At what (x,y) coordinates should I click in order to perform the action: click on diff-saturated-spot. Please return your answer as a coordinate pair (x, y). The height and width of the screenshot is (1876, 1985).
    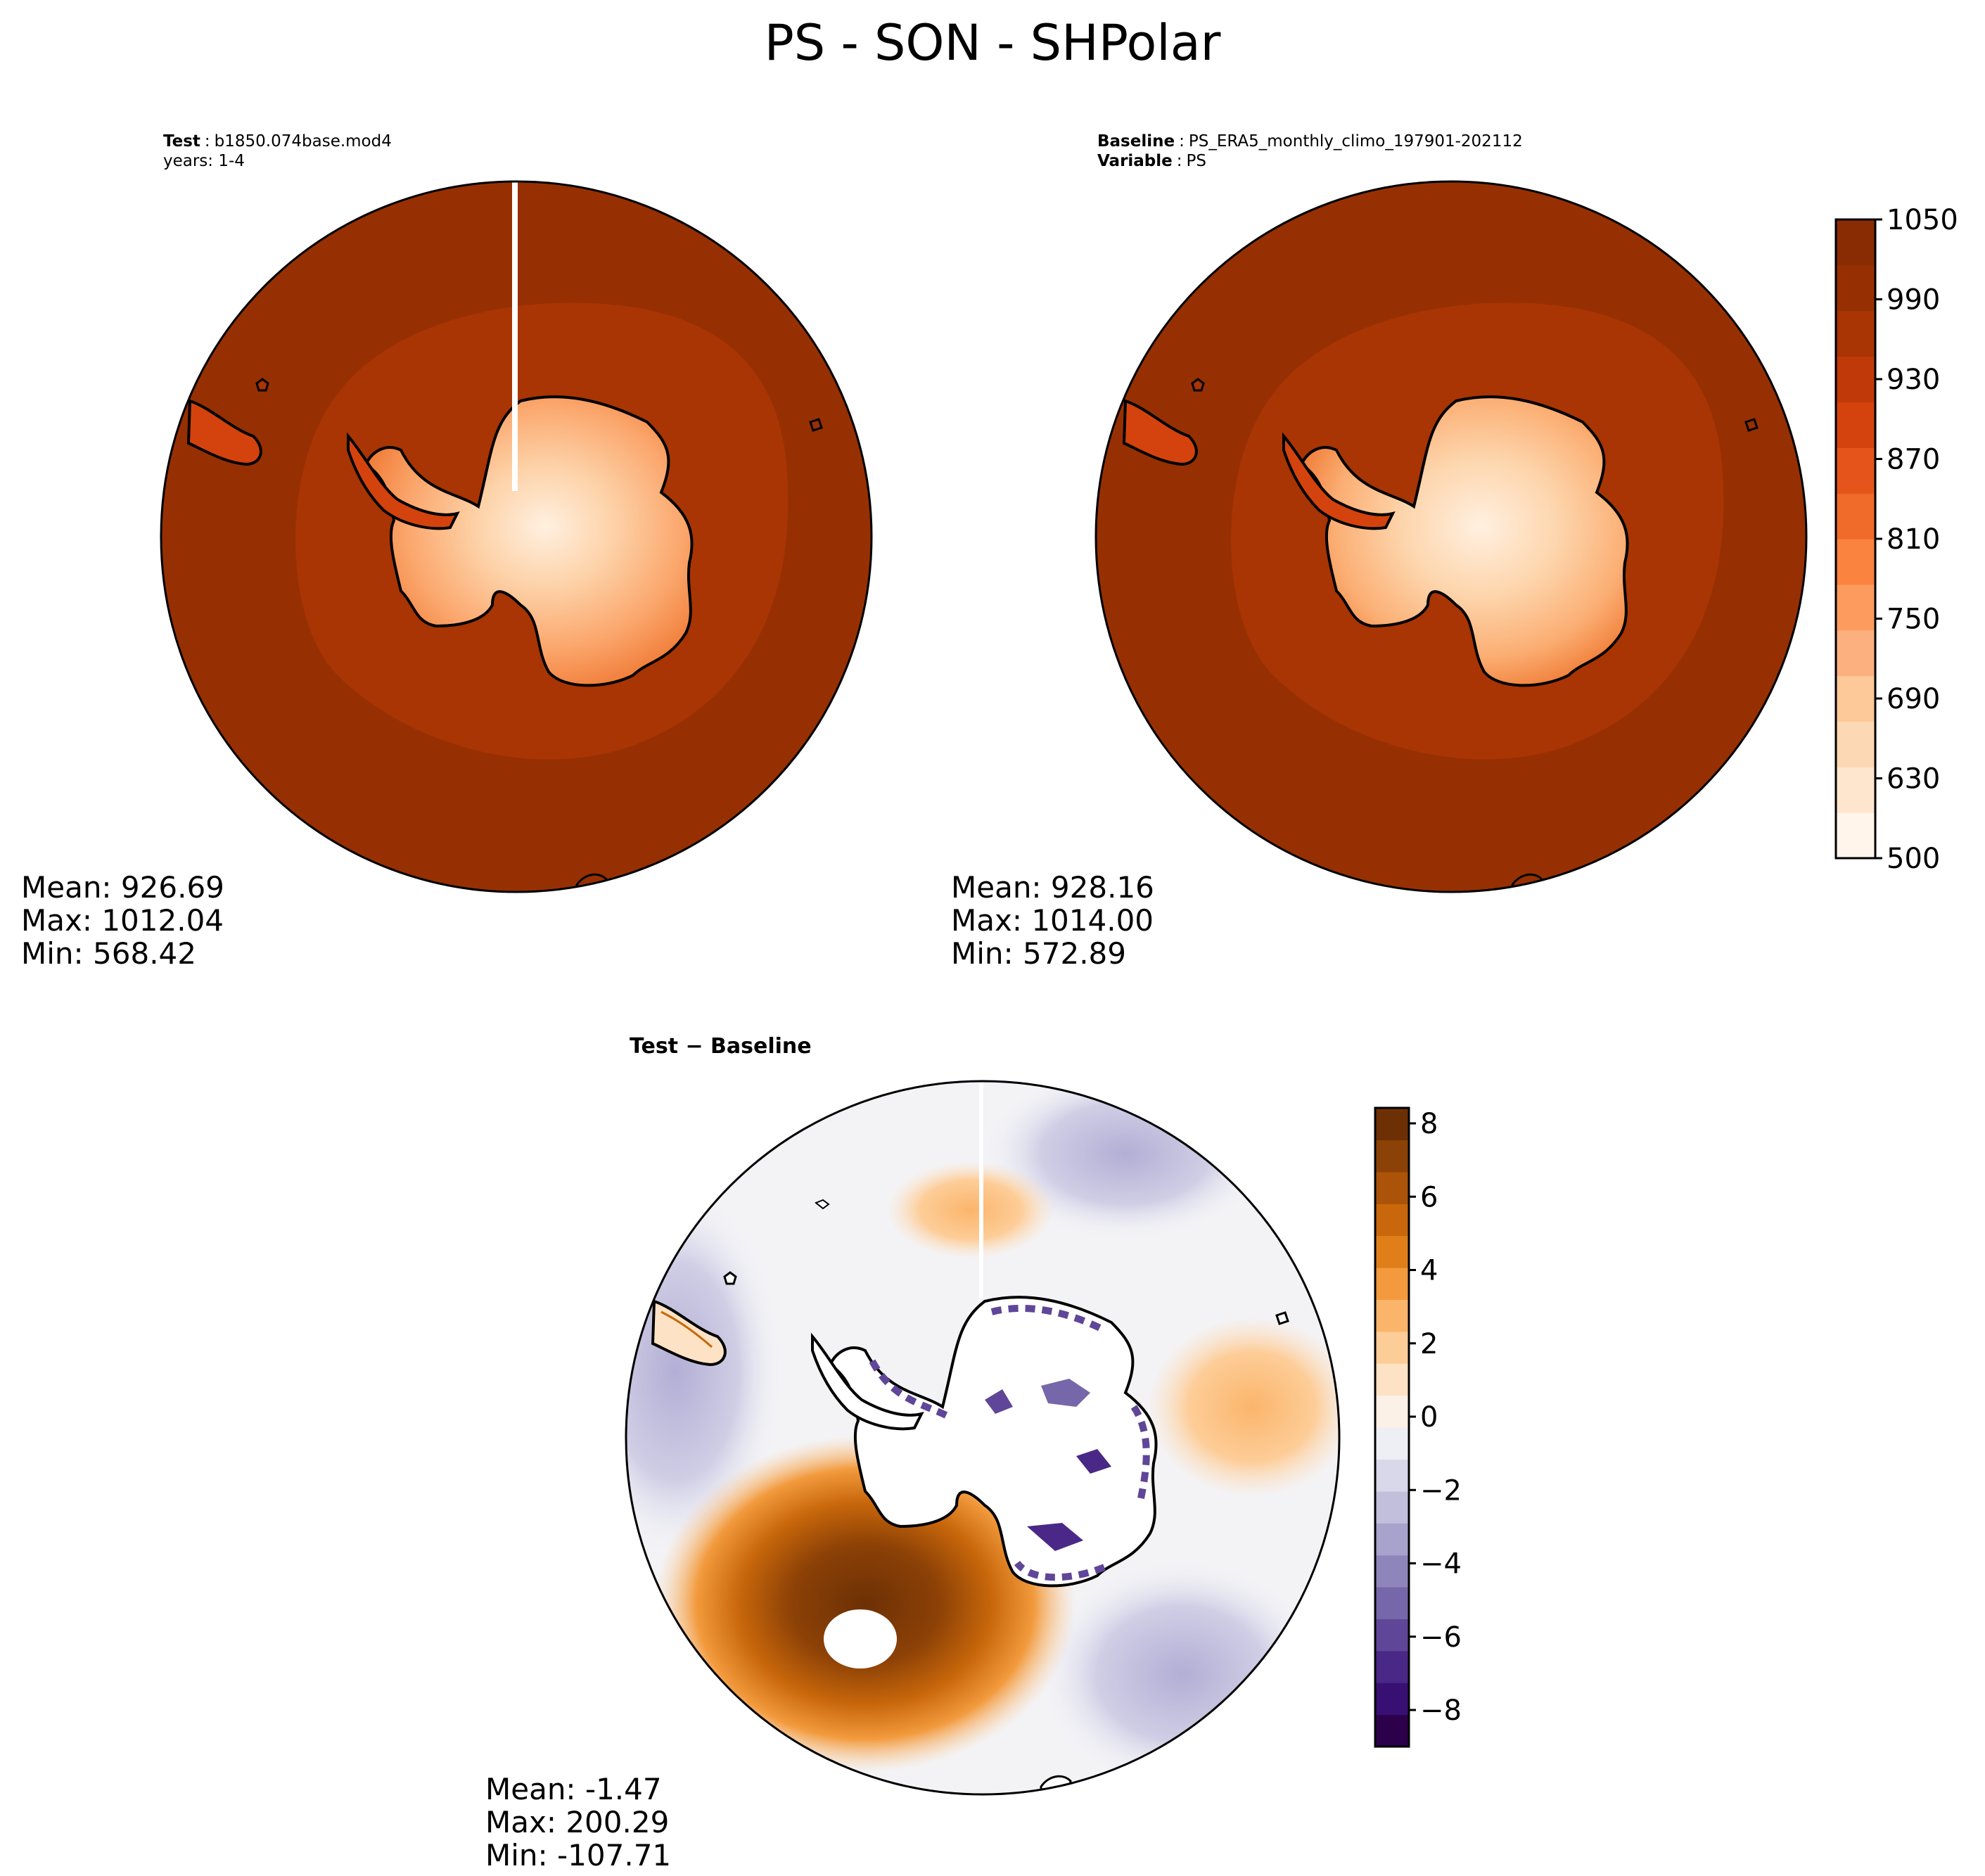
    Looking at the image, I should click on (860, 1639).